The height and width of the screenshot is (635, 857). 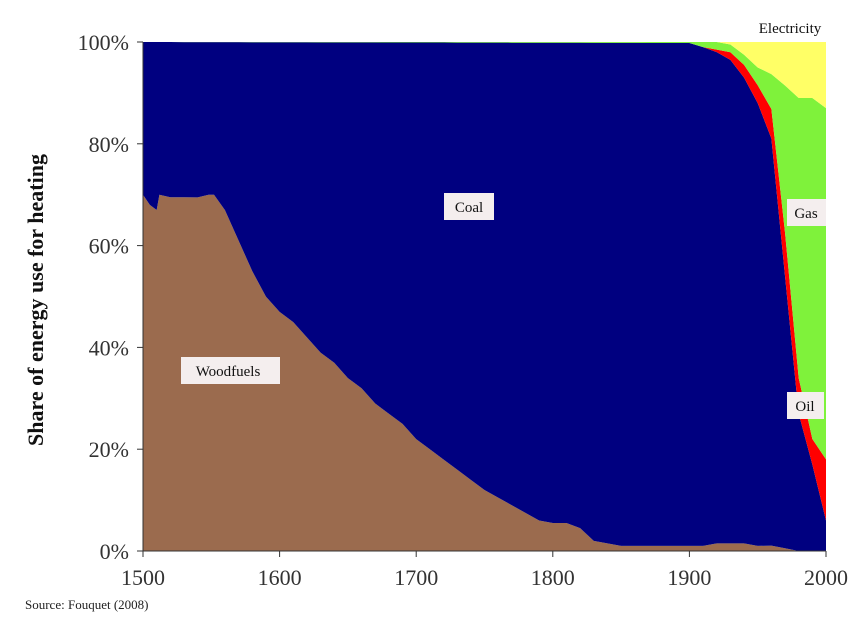 What do you see at coordinates (109, 144) in the screenshot?
I see `y-tick-label: 80%` at bounding box center [109, 144].